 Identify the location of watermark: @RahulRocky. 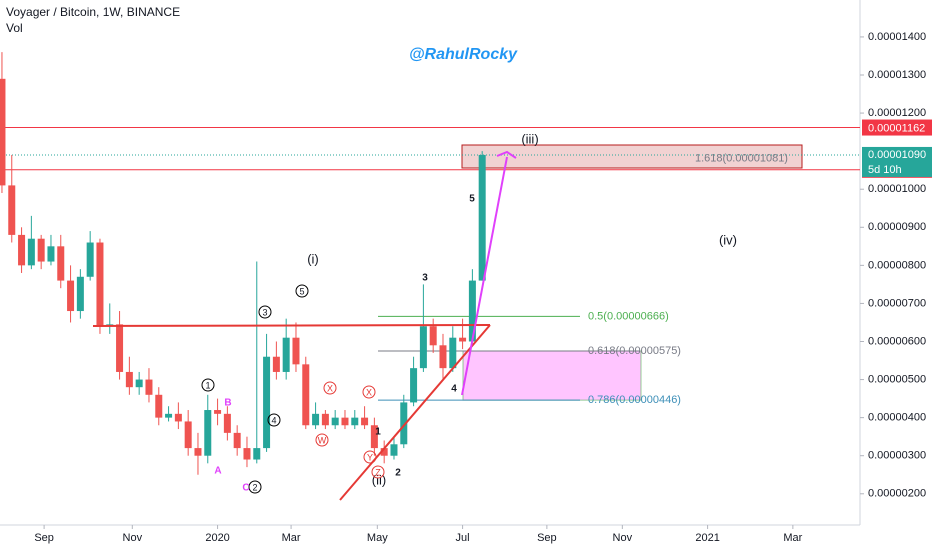
(463, 54).